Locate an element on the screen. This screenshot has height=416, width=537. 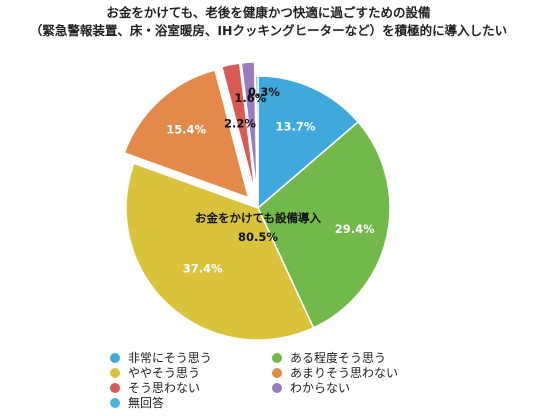
pie-value-label: 2.2% is located at coordinates (240, 123).